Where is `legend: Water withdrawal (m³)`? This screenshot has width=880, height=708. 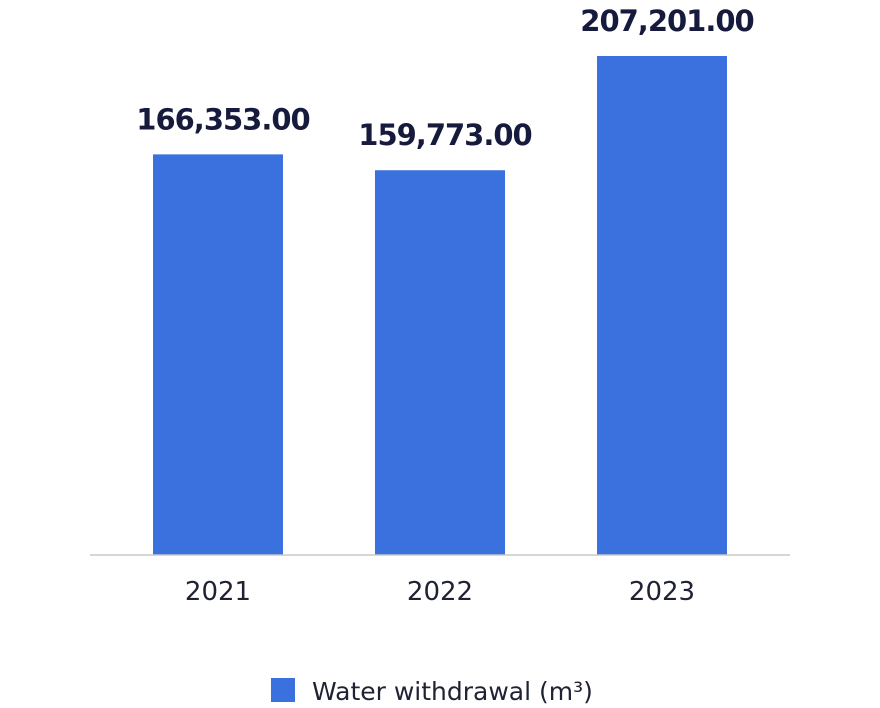 legend: Water withdrawal (m³) is located at coordinates (432, 691).